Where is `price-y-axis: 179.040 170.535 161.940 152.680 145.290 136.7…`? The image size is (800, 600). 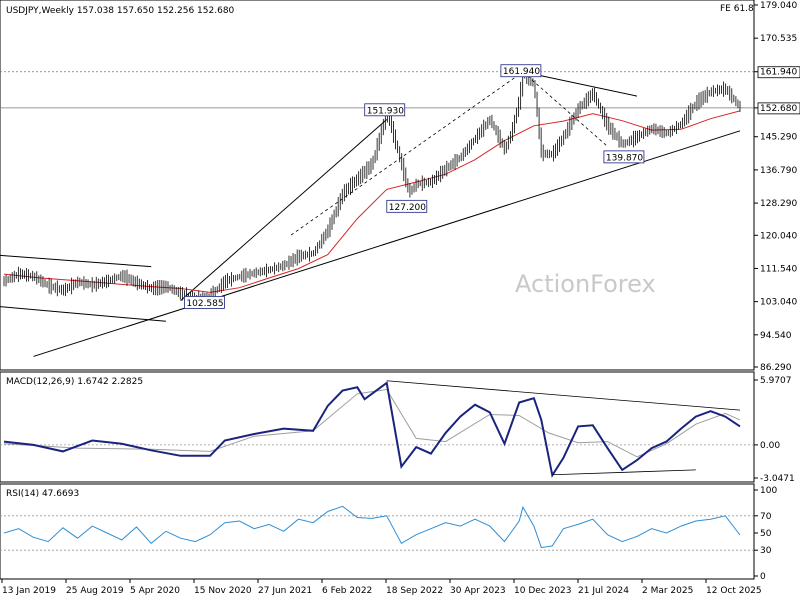
price-y-axis: 179.040 170.535 161.940 152.680 145.290 136.7… is located at coordinates (777, 187).